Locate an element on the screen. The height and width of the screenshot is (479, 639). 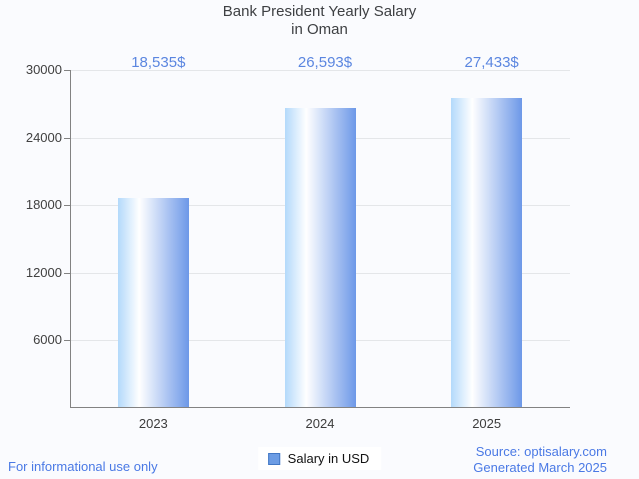
x-axis-label-2025: 2025 is located at coordinates (487, 423).